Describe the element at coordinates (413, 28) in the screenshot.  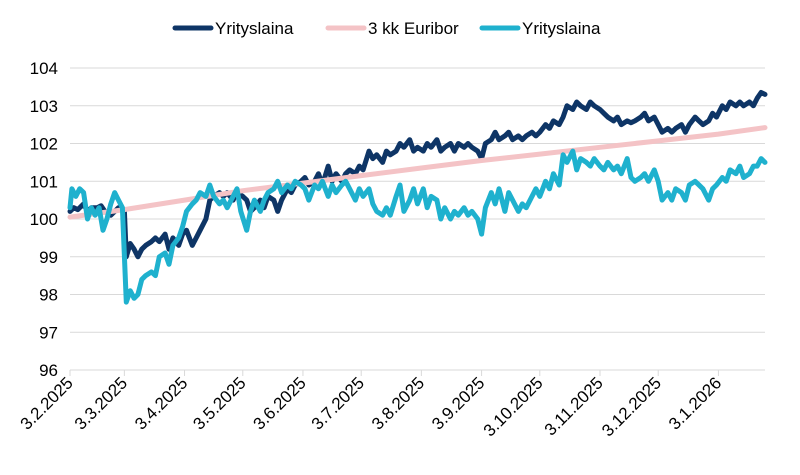
I see `legend-label-2: 3 kk Euribor` at that location.